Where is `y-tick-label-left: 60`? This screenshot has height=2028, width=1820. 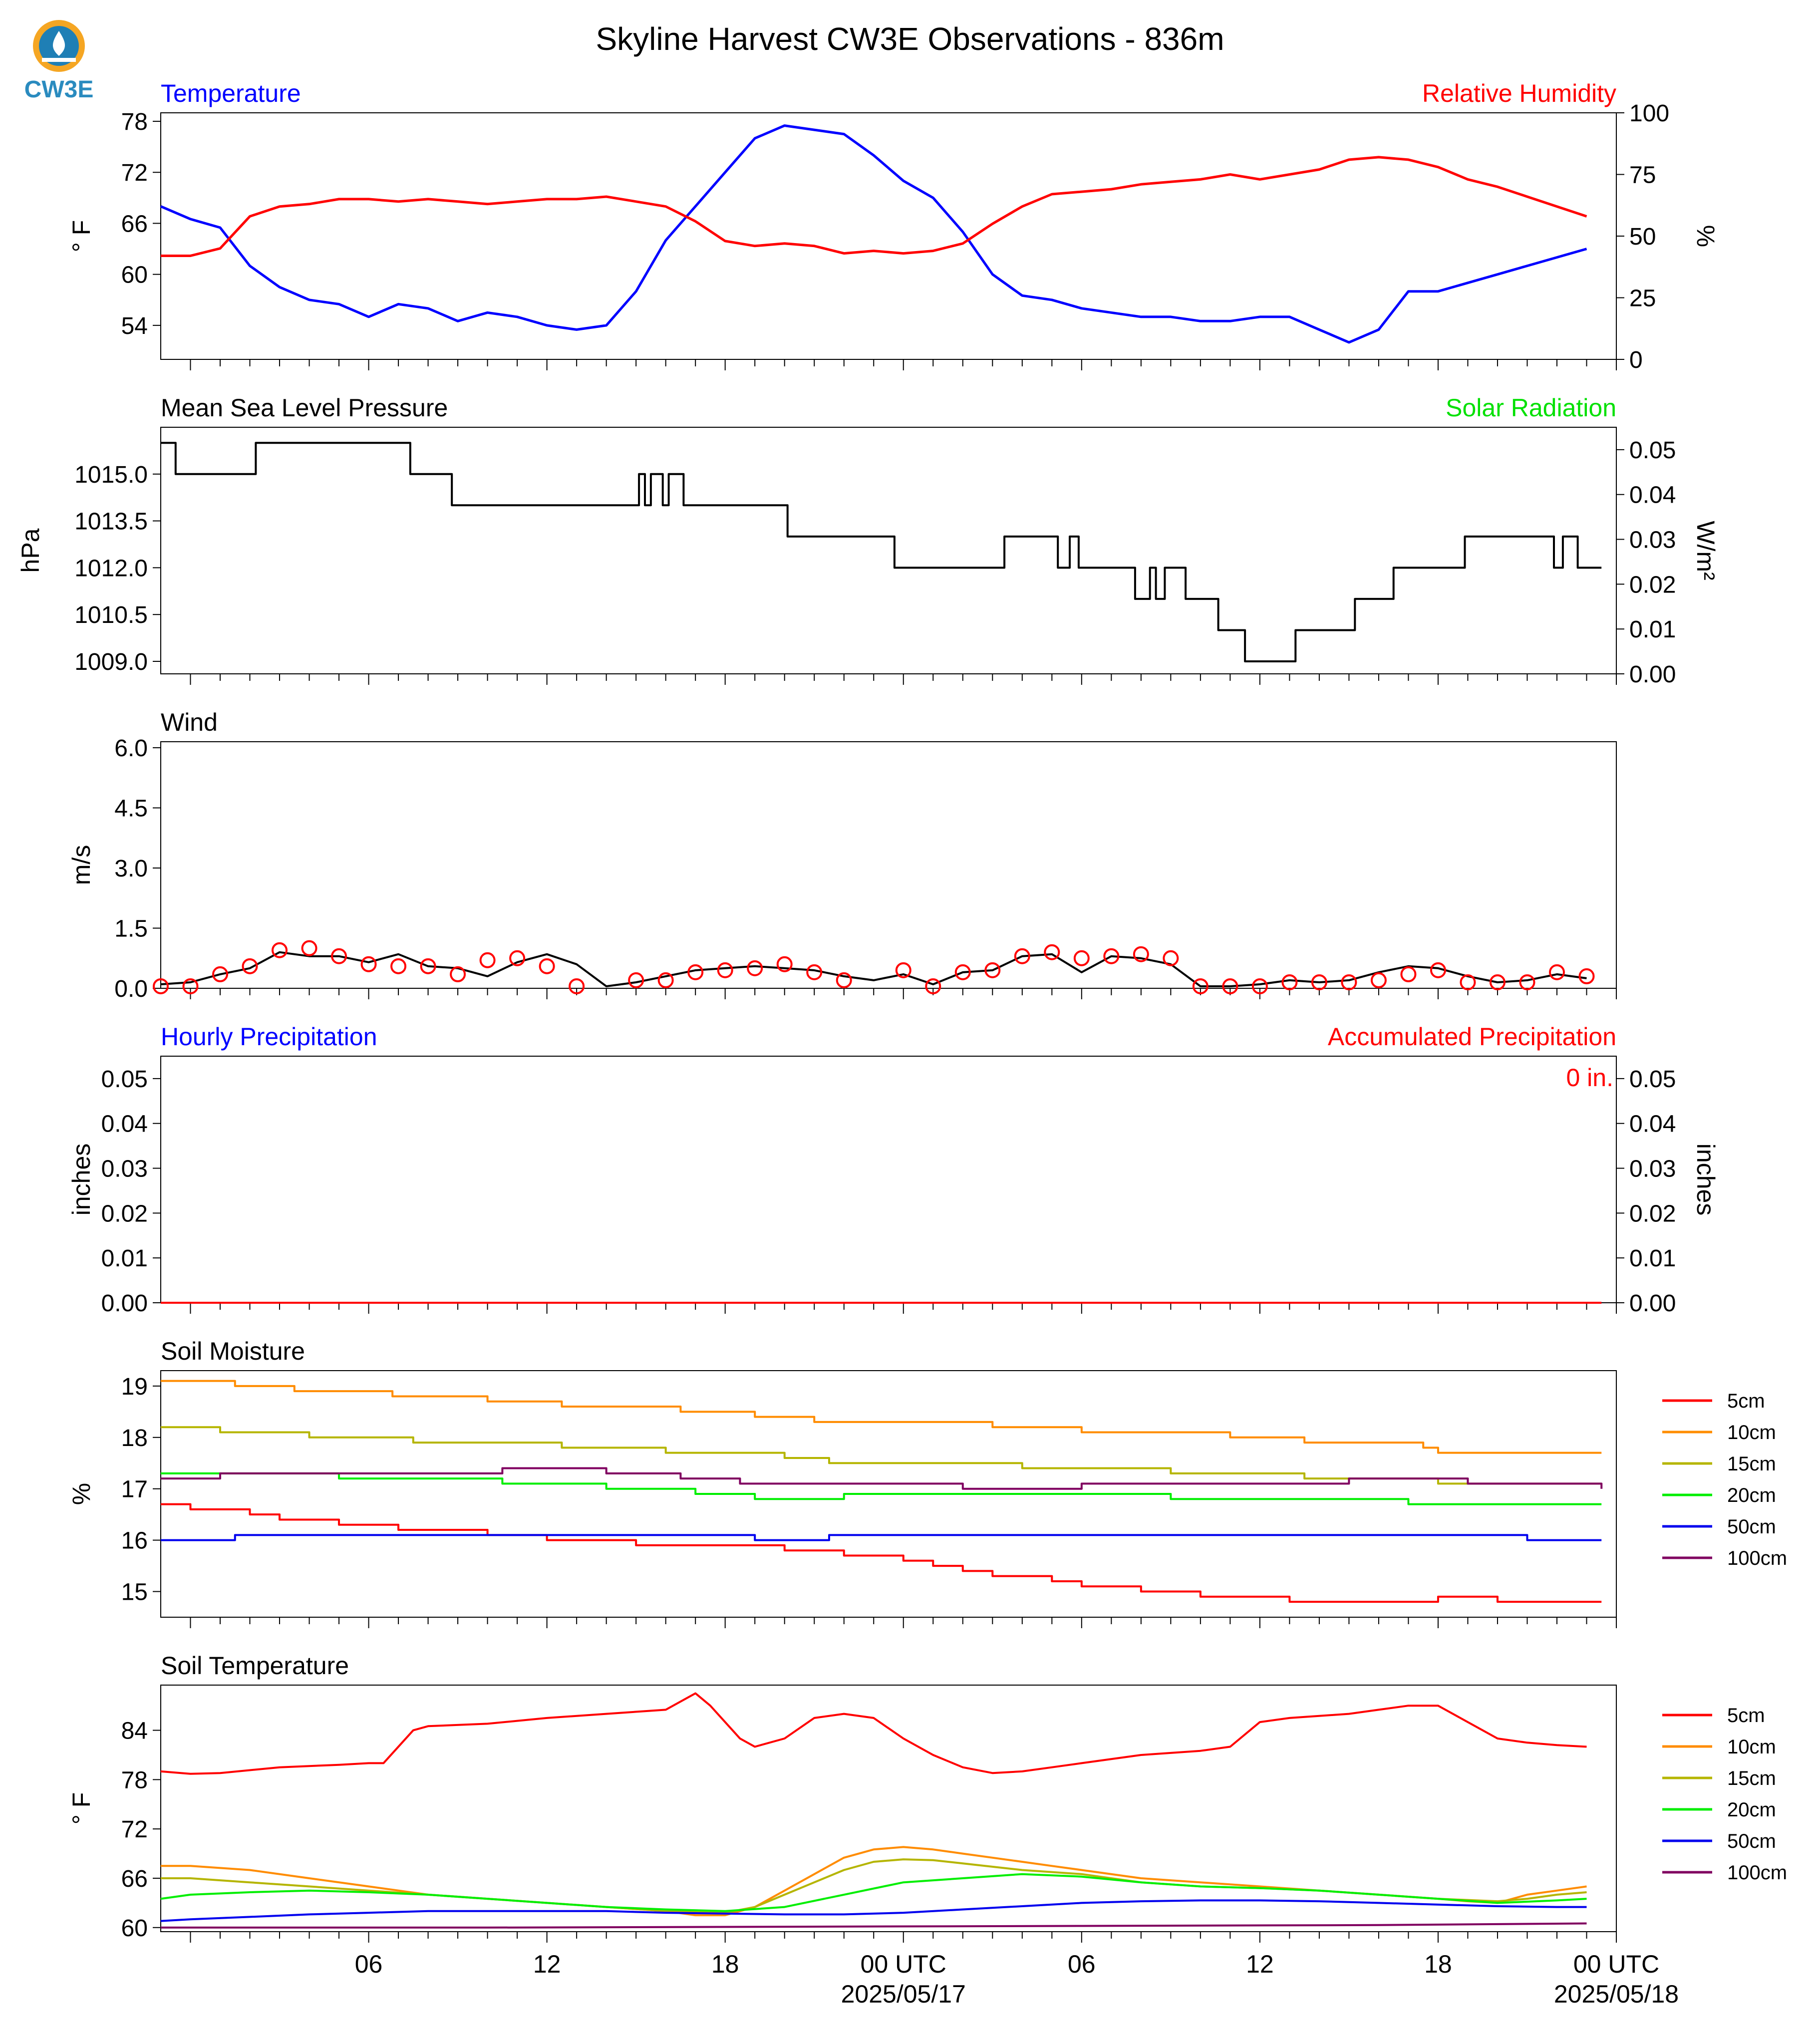
y-tick-label-left: 60 is located at coordinates (134, 275).